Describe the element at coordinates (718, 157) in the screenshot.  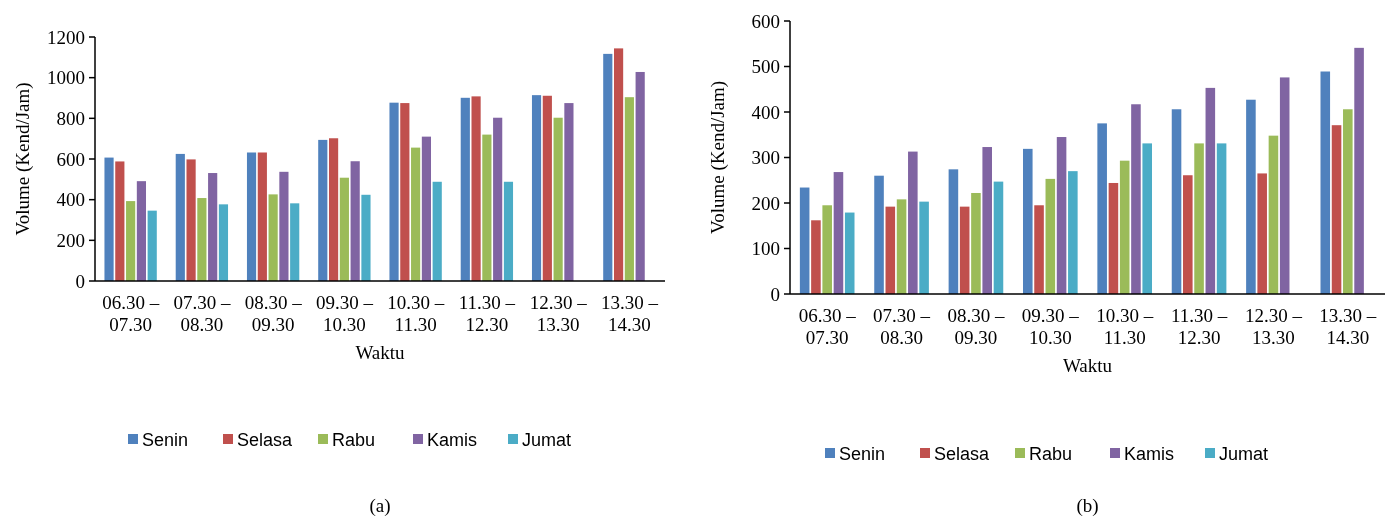
I see `y-axis-title: Volume (Kend/Jam)` at that location.